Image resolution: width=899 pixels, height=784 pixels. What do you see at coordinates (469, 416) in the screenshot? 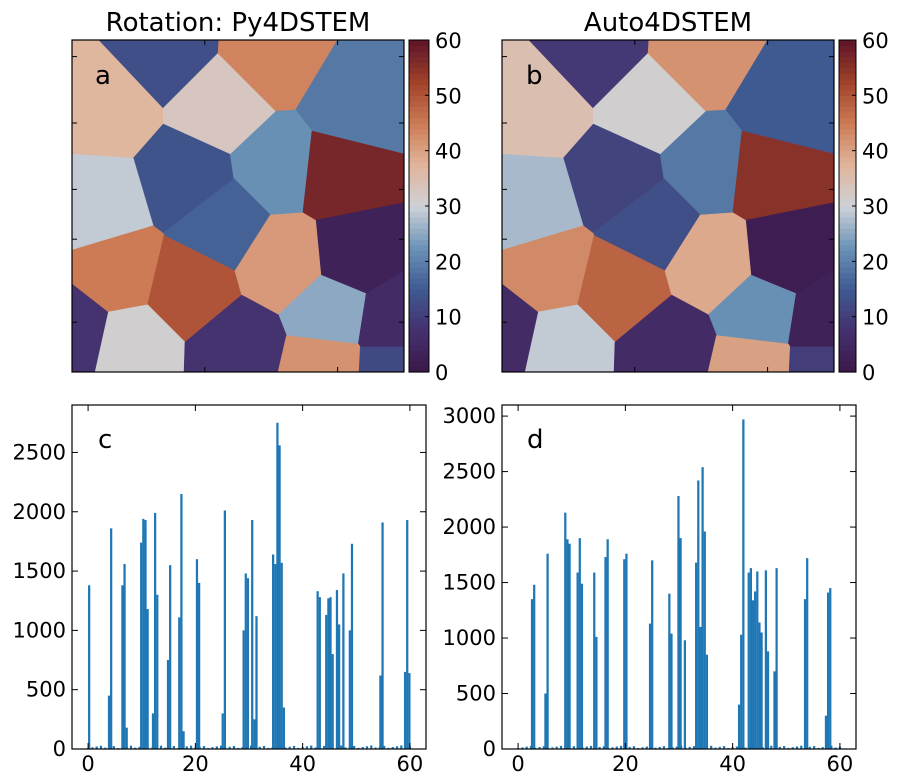
I see `y-tick-label: 3000` at bounding box center [469, 416].